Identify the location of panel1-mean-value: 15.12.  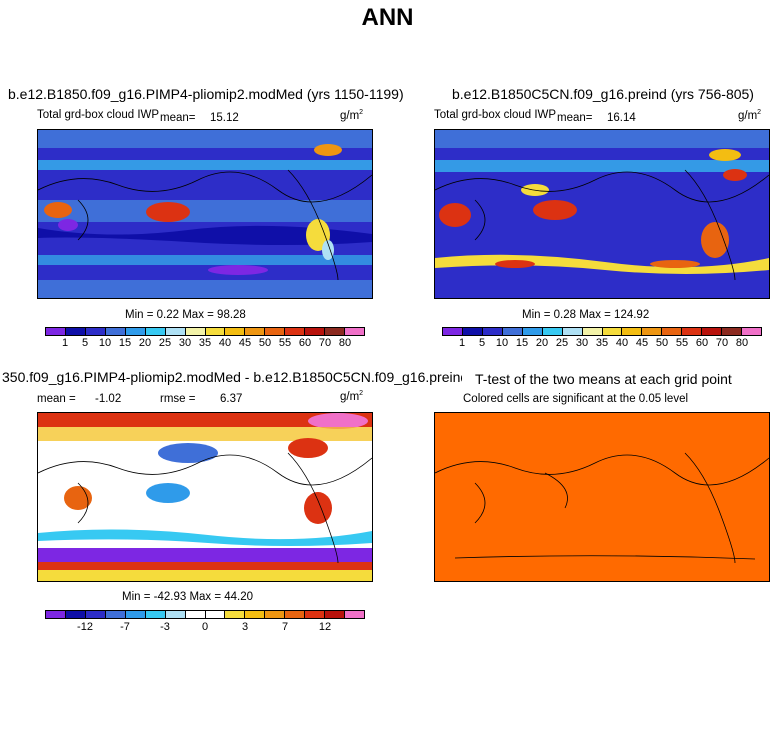
(224, 118).